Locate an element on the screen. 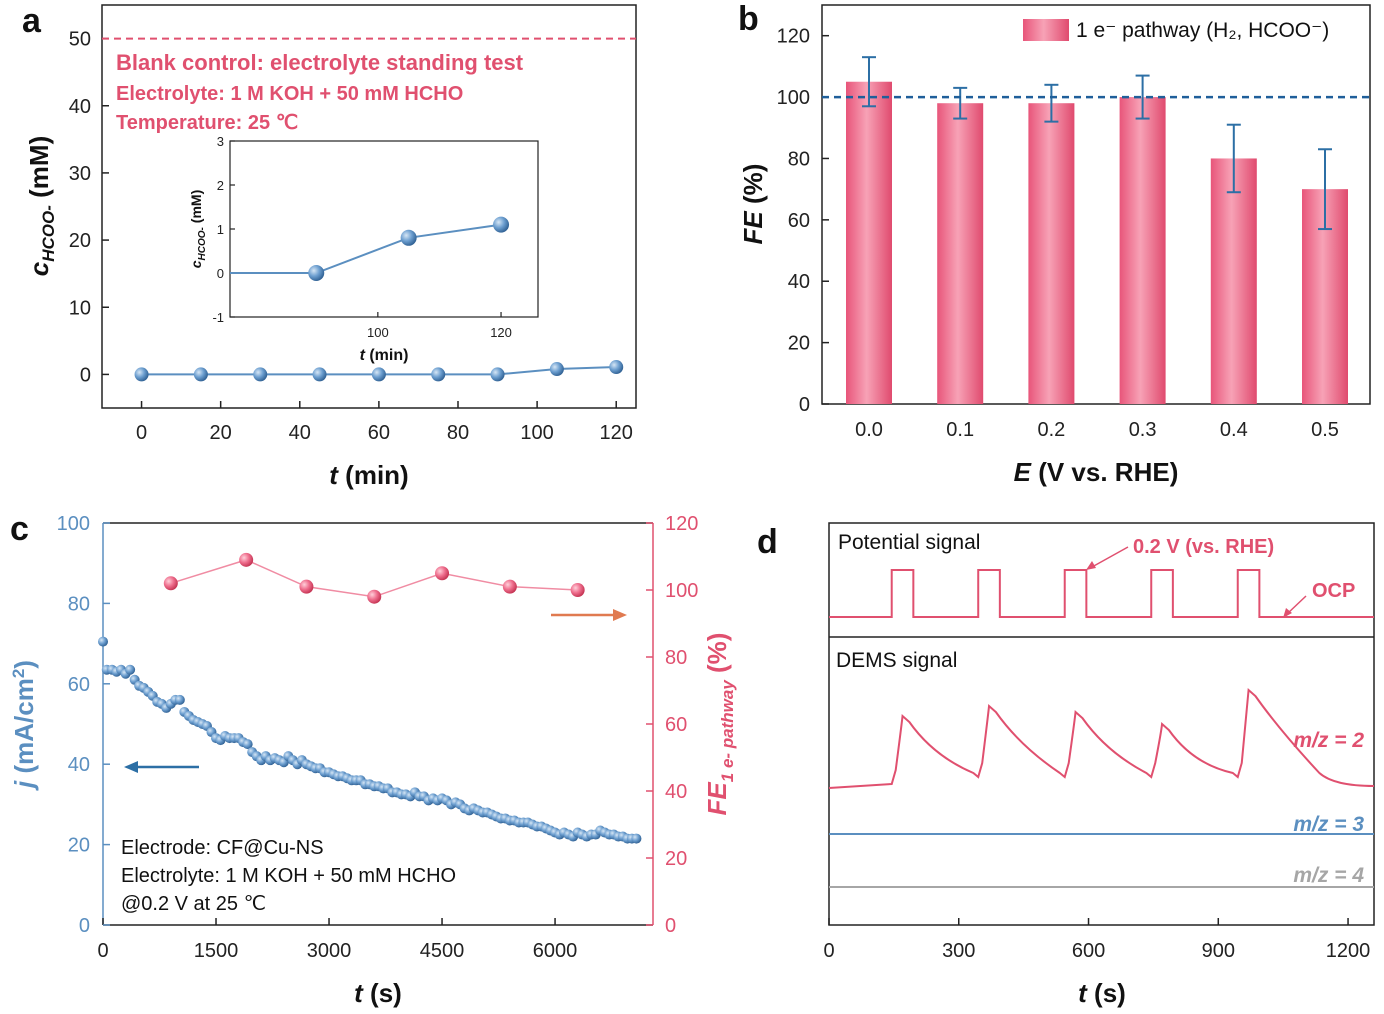 This screenshot has height=1014, width=1384. panel-a-y-tick-label: 0 is located at coordinates (85, 375).